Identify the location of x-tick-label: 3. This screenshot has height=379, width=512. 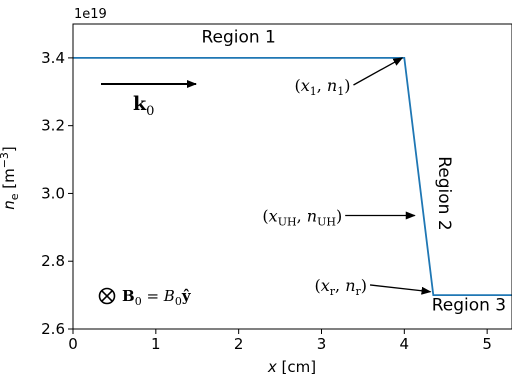
(322, 344).